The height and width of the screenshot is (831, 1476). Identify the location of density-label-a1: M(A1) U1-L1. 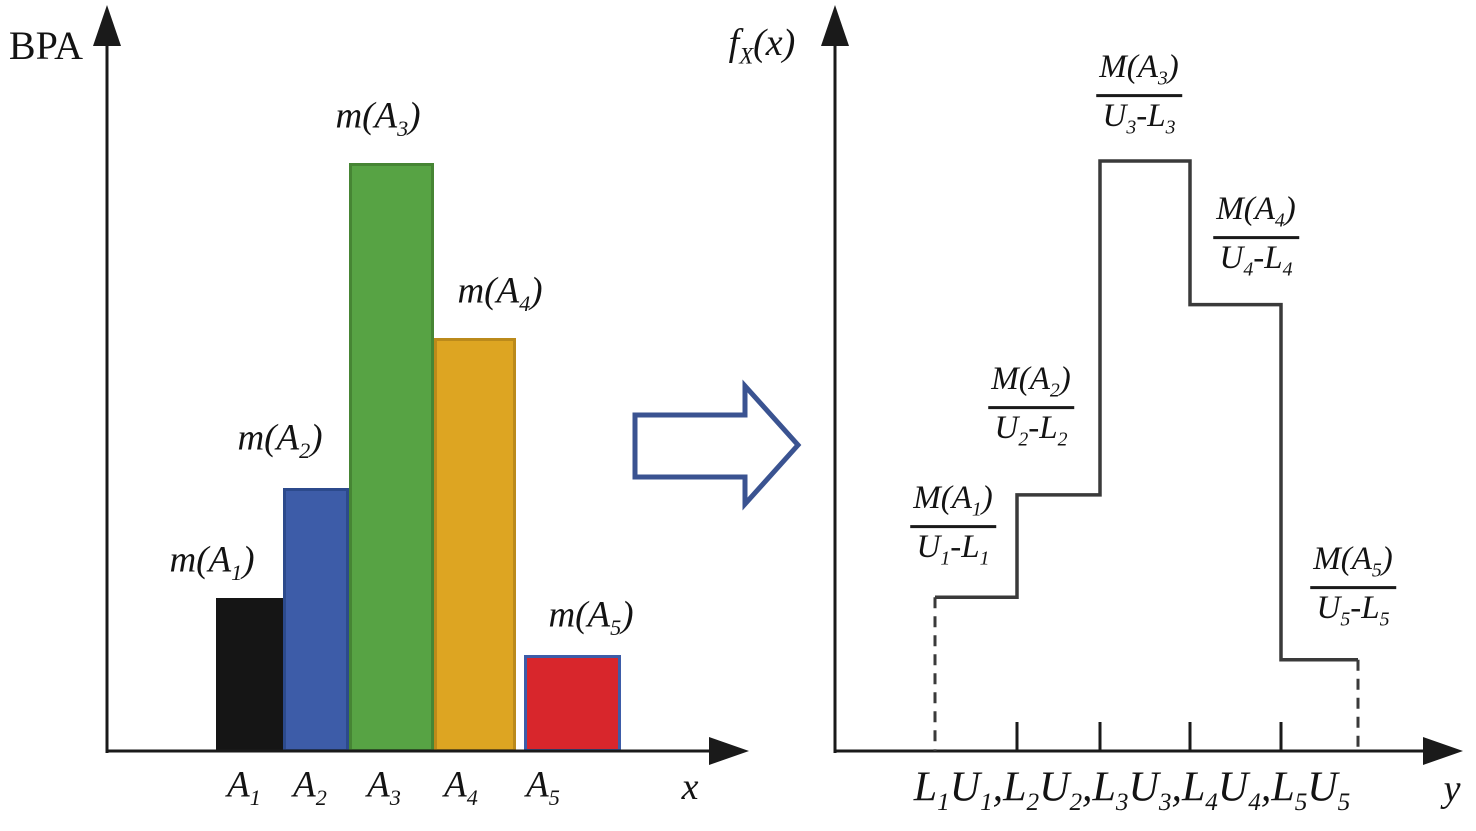
(953, 525).